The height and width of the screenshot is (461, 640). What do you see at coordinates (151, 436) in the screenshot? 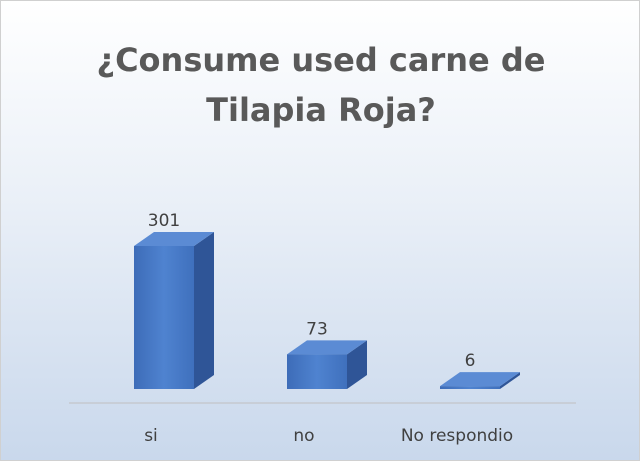
I see `x-tick-label: si` at bounding box center [151, 436].